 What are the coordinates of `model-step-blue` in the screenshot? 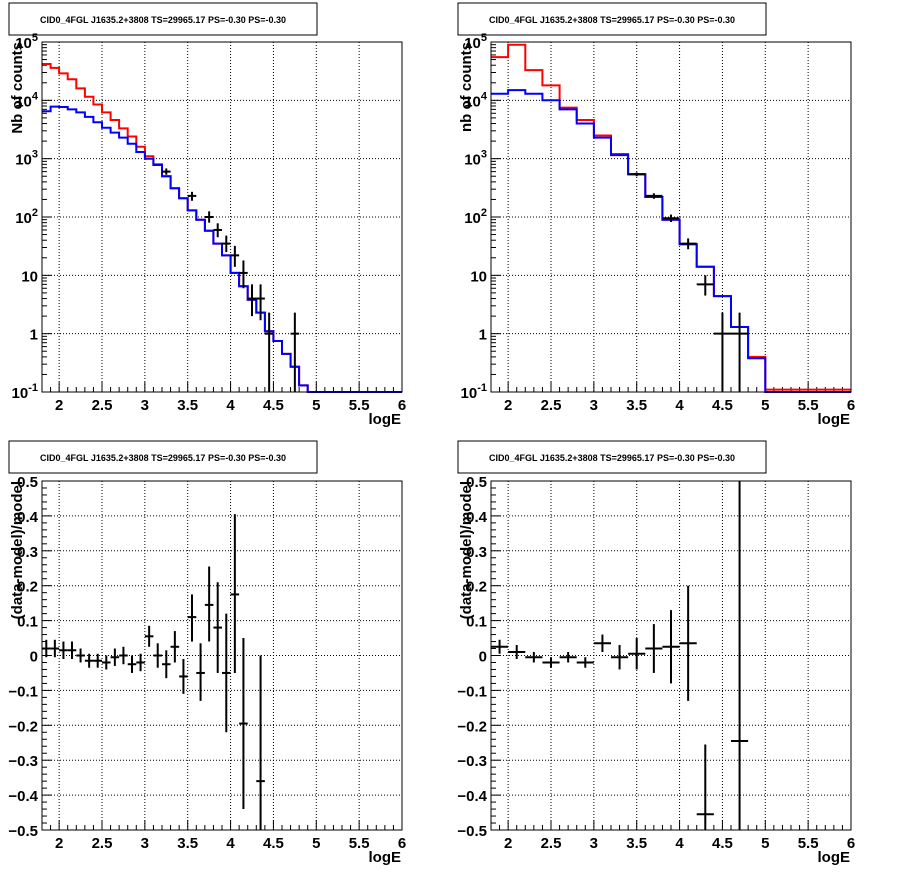 It's located at (222, 249).